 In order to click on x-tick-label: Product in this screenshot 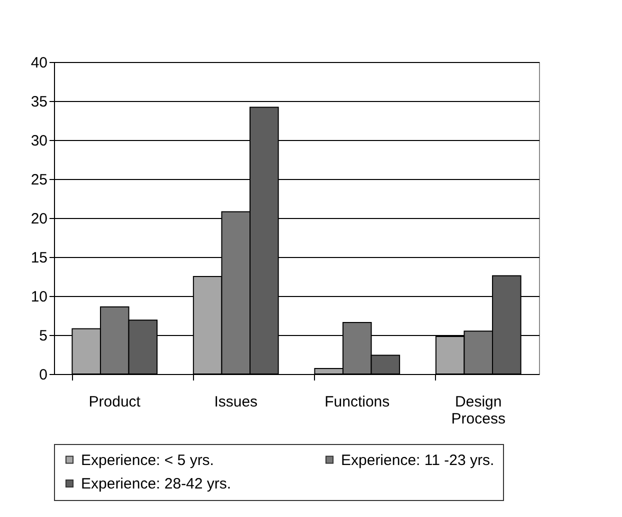, I will do `click(115, 402)`.